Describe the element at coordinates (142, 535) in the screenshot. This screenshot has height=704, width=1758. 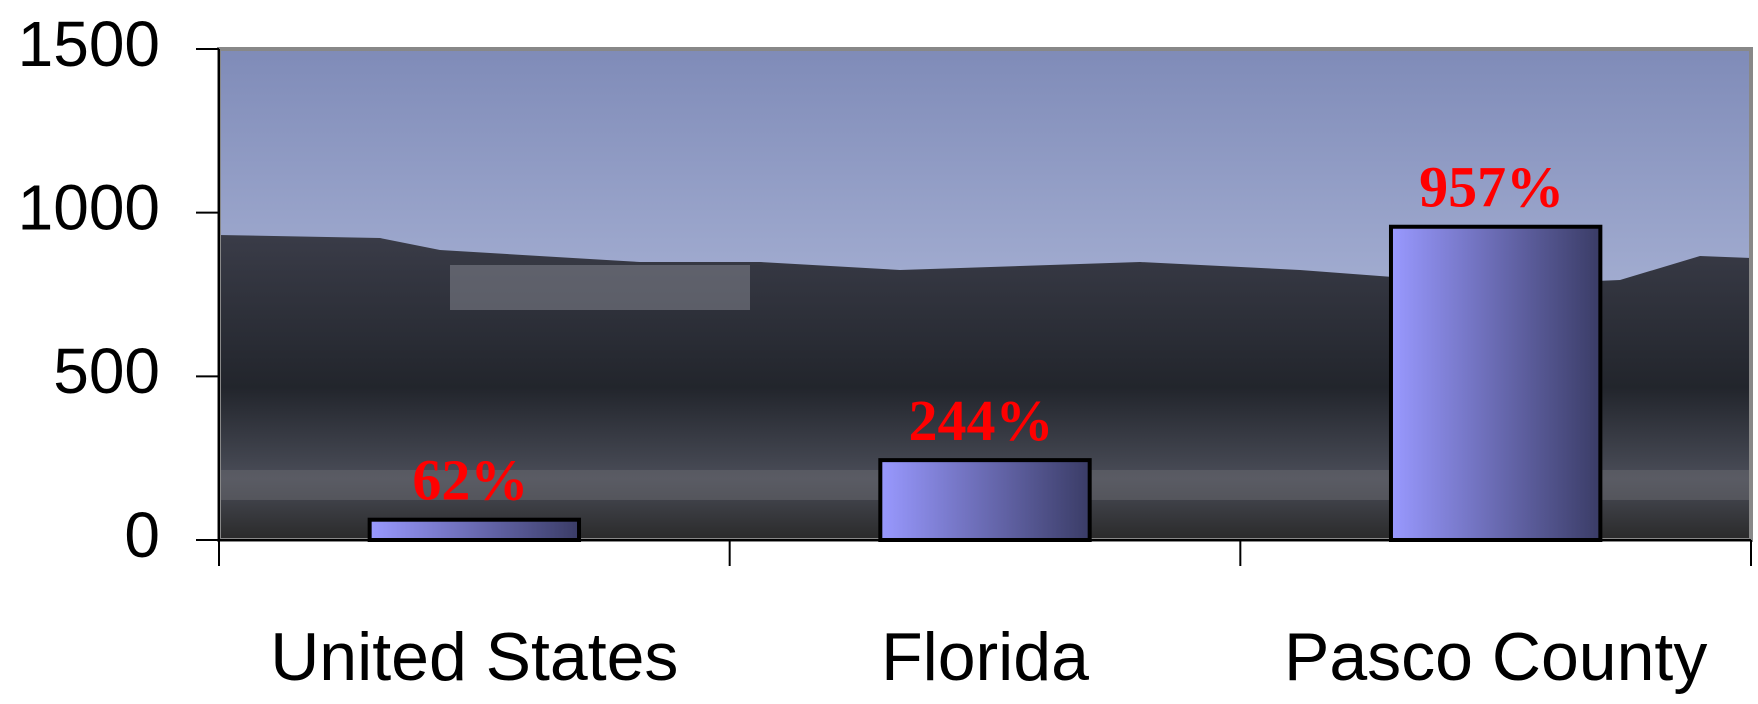
I see `y-tick-label: 0` at that location.